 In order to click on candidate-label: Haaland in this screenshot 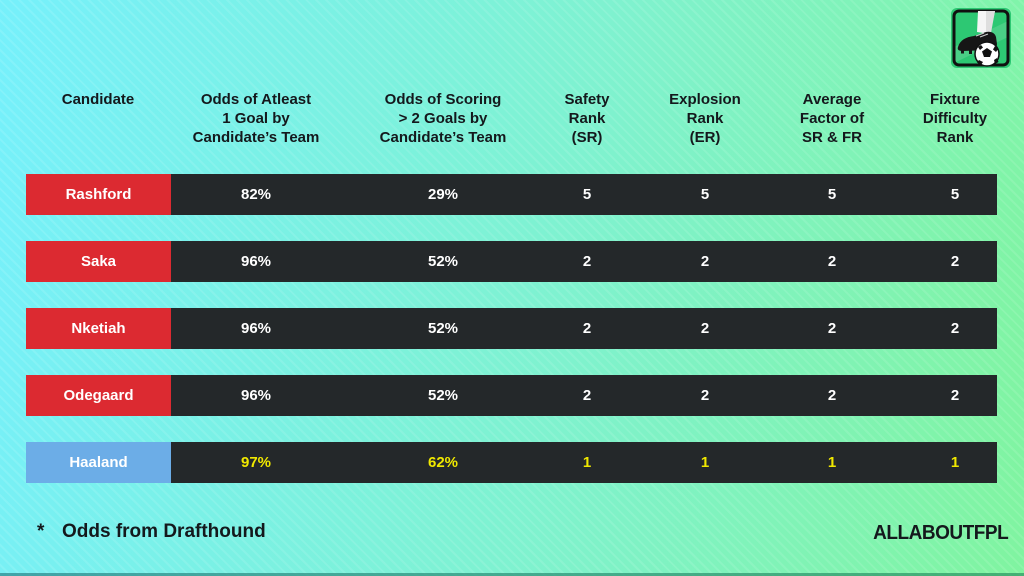, I will do `click(98, 462)`.